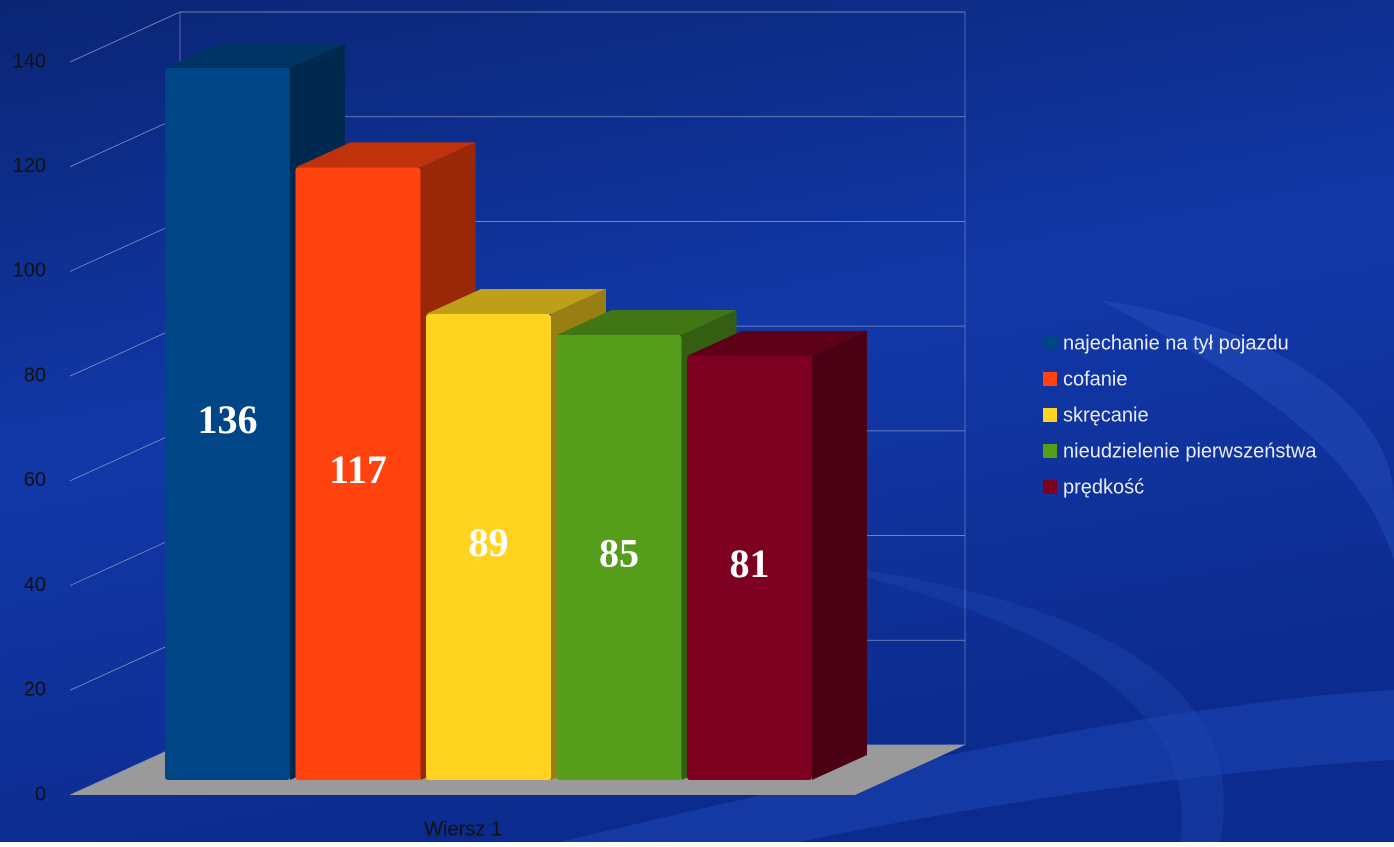 The width and height of the screenshot is (1394, 847). What do you see at coordinates (35, 585) in the screenshot?
I see `y-tick-label: 40` at bounding box center [35, 585].